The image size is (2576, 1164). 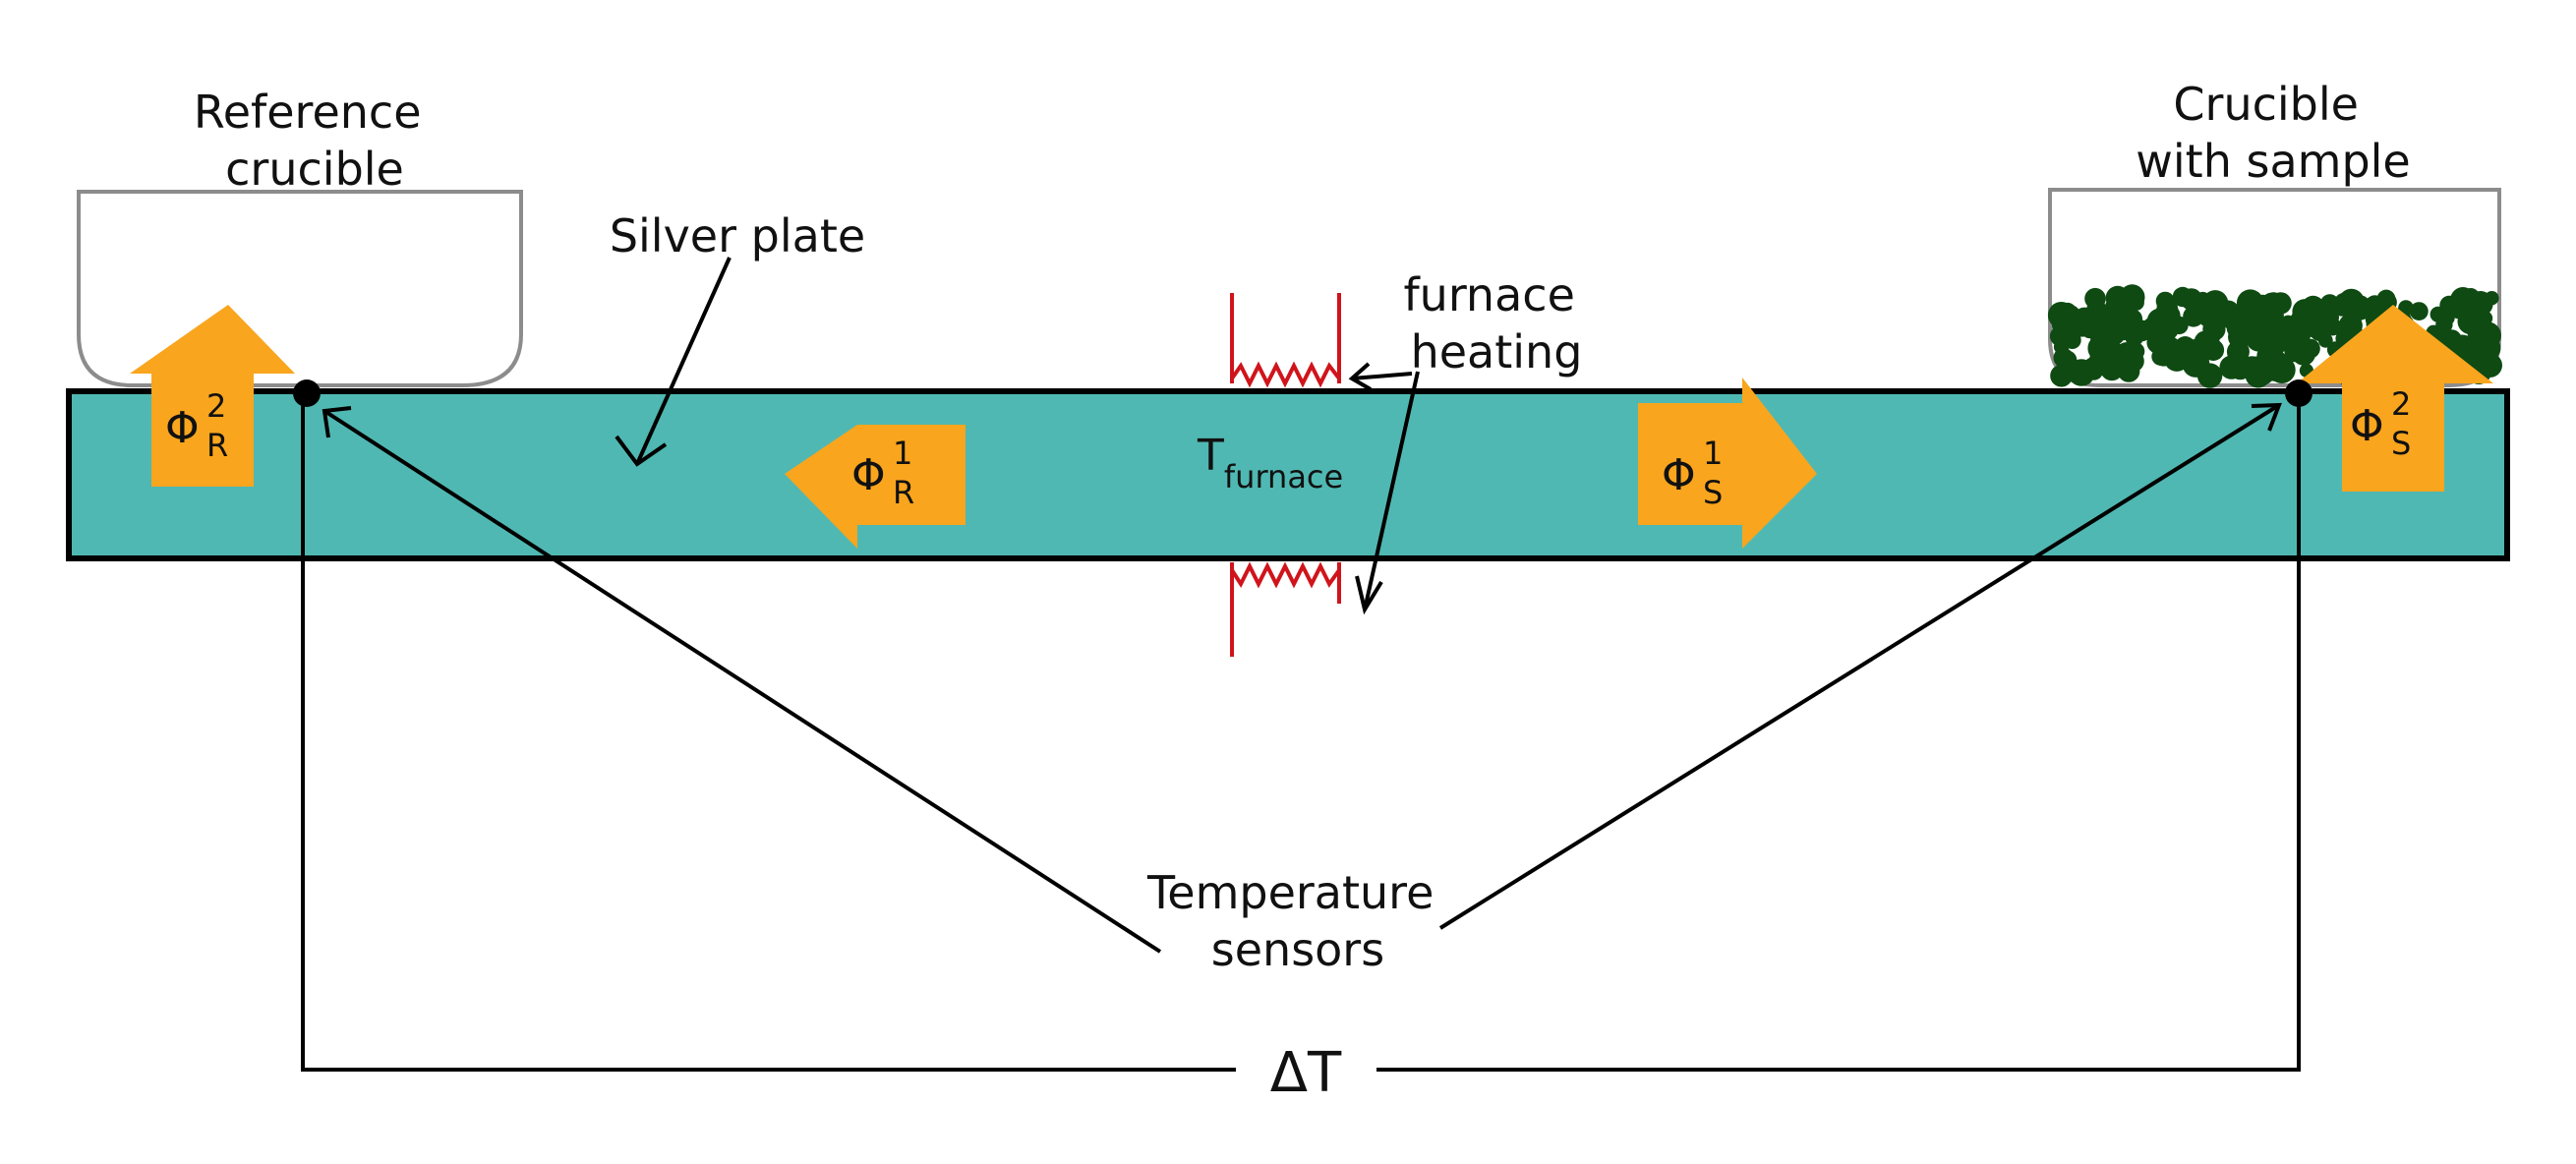 I want to click on flux-label-r1: Φ 1 R, so click(x=882, y=473).